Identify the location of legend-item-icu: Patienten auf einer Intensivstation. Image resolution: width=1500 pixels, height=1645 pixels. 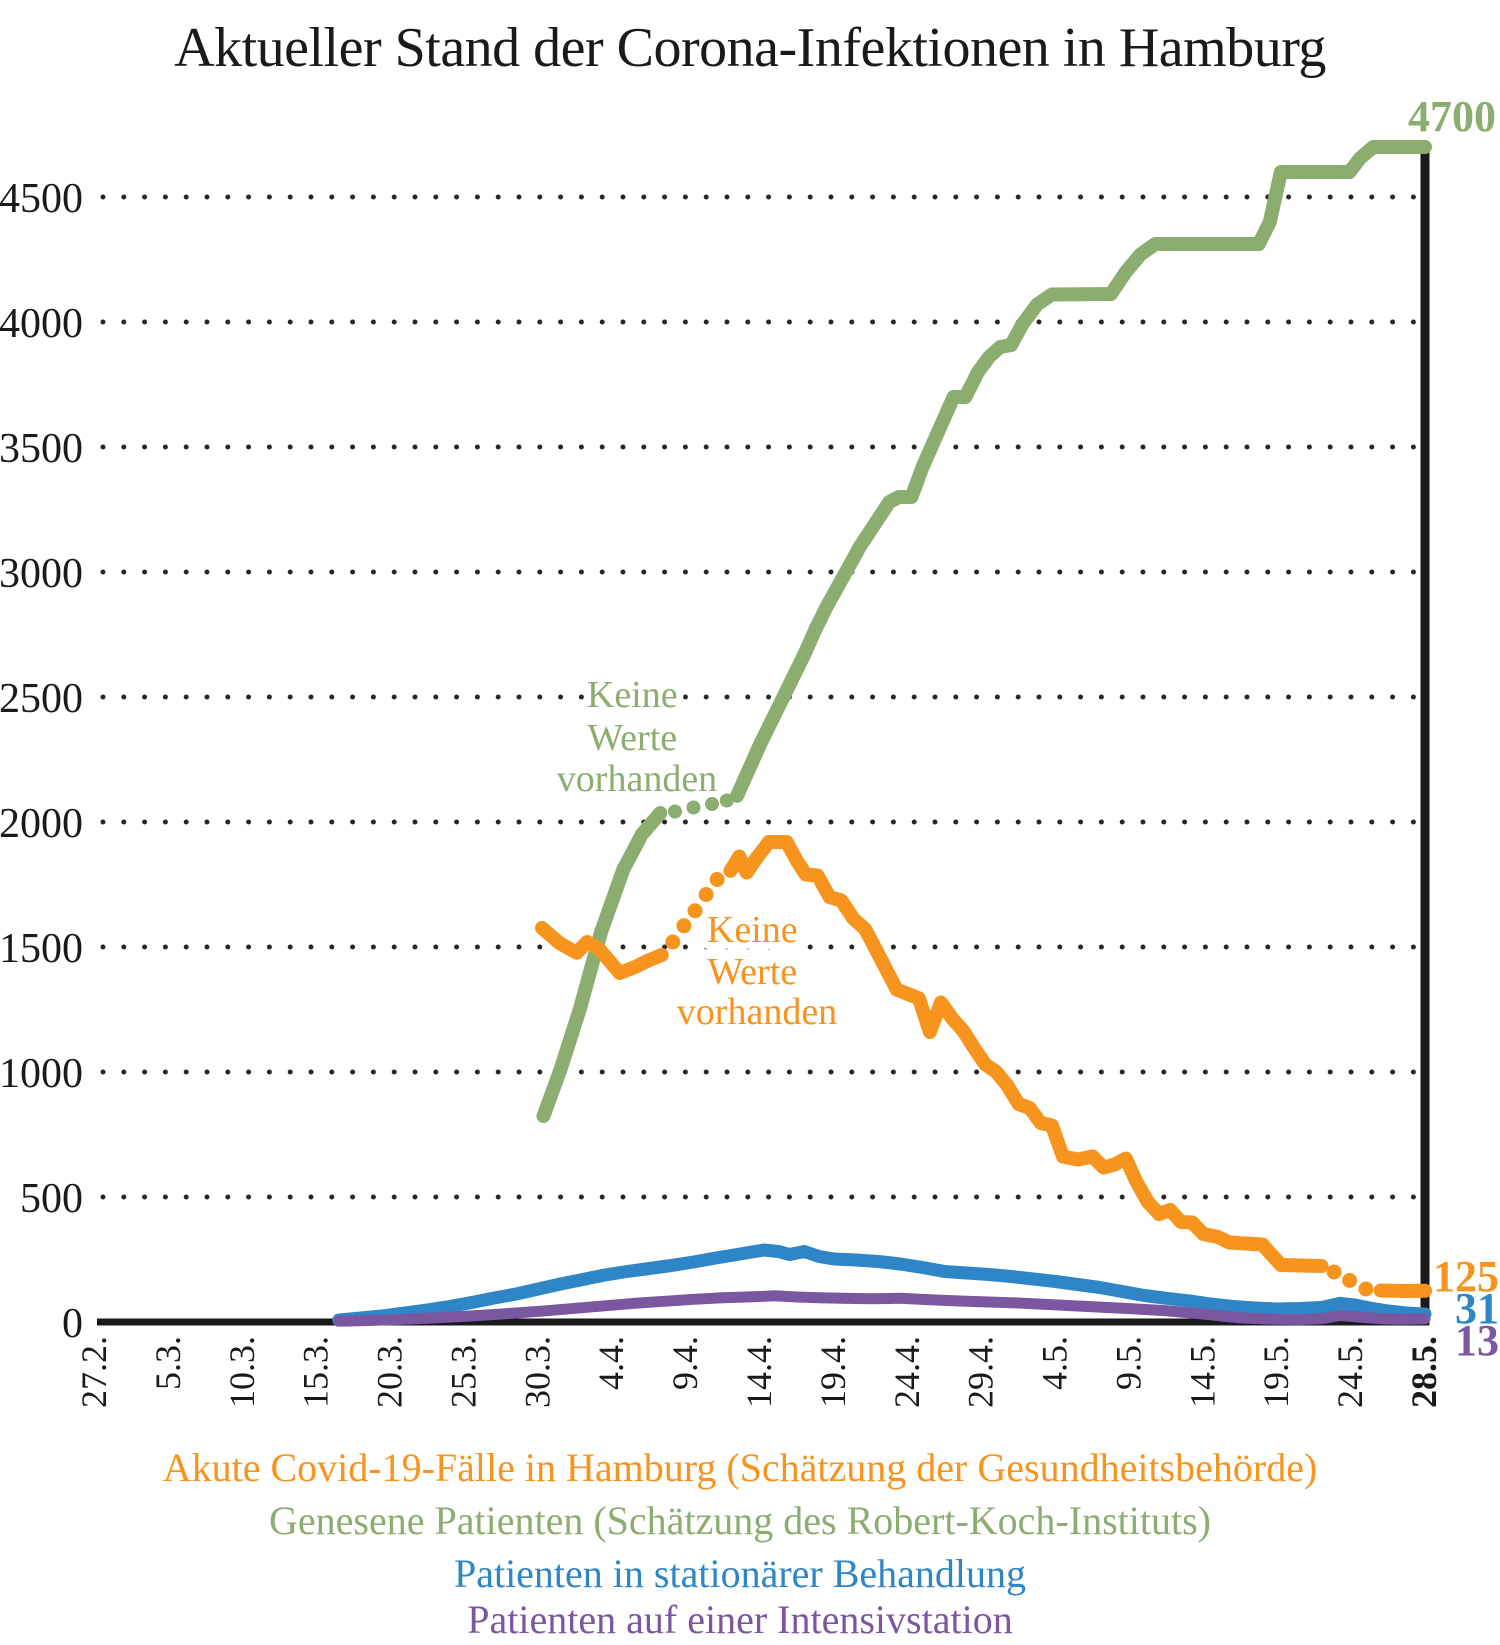
(739, 1618).